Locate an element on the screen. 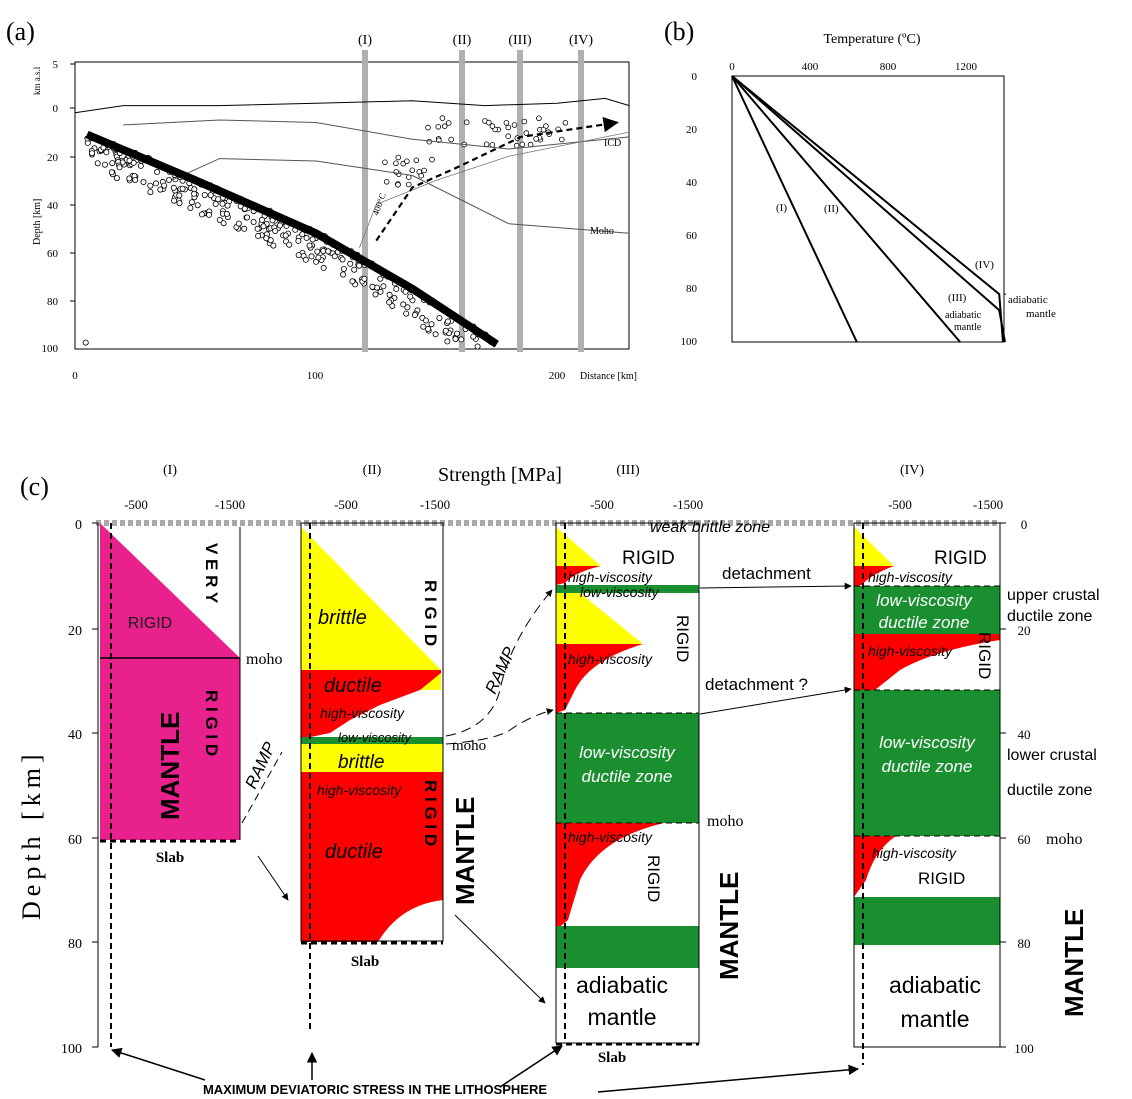  geotherm-label-4: (IV) is located at coordinates (984, 265).